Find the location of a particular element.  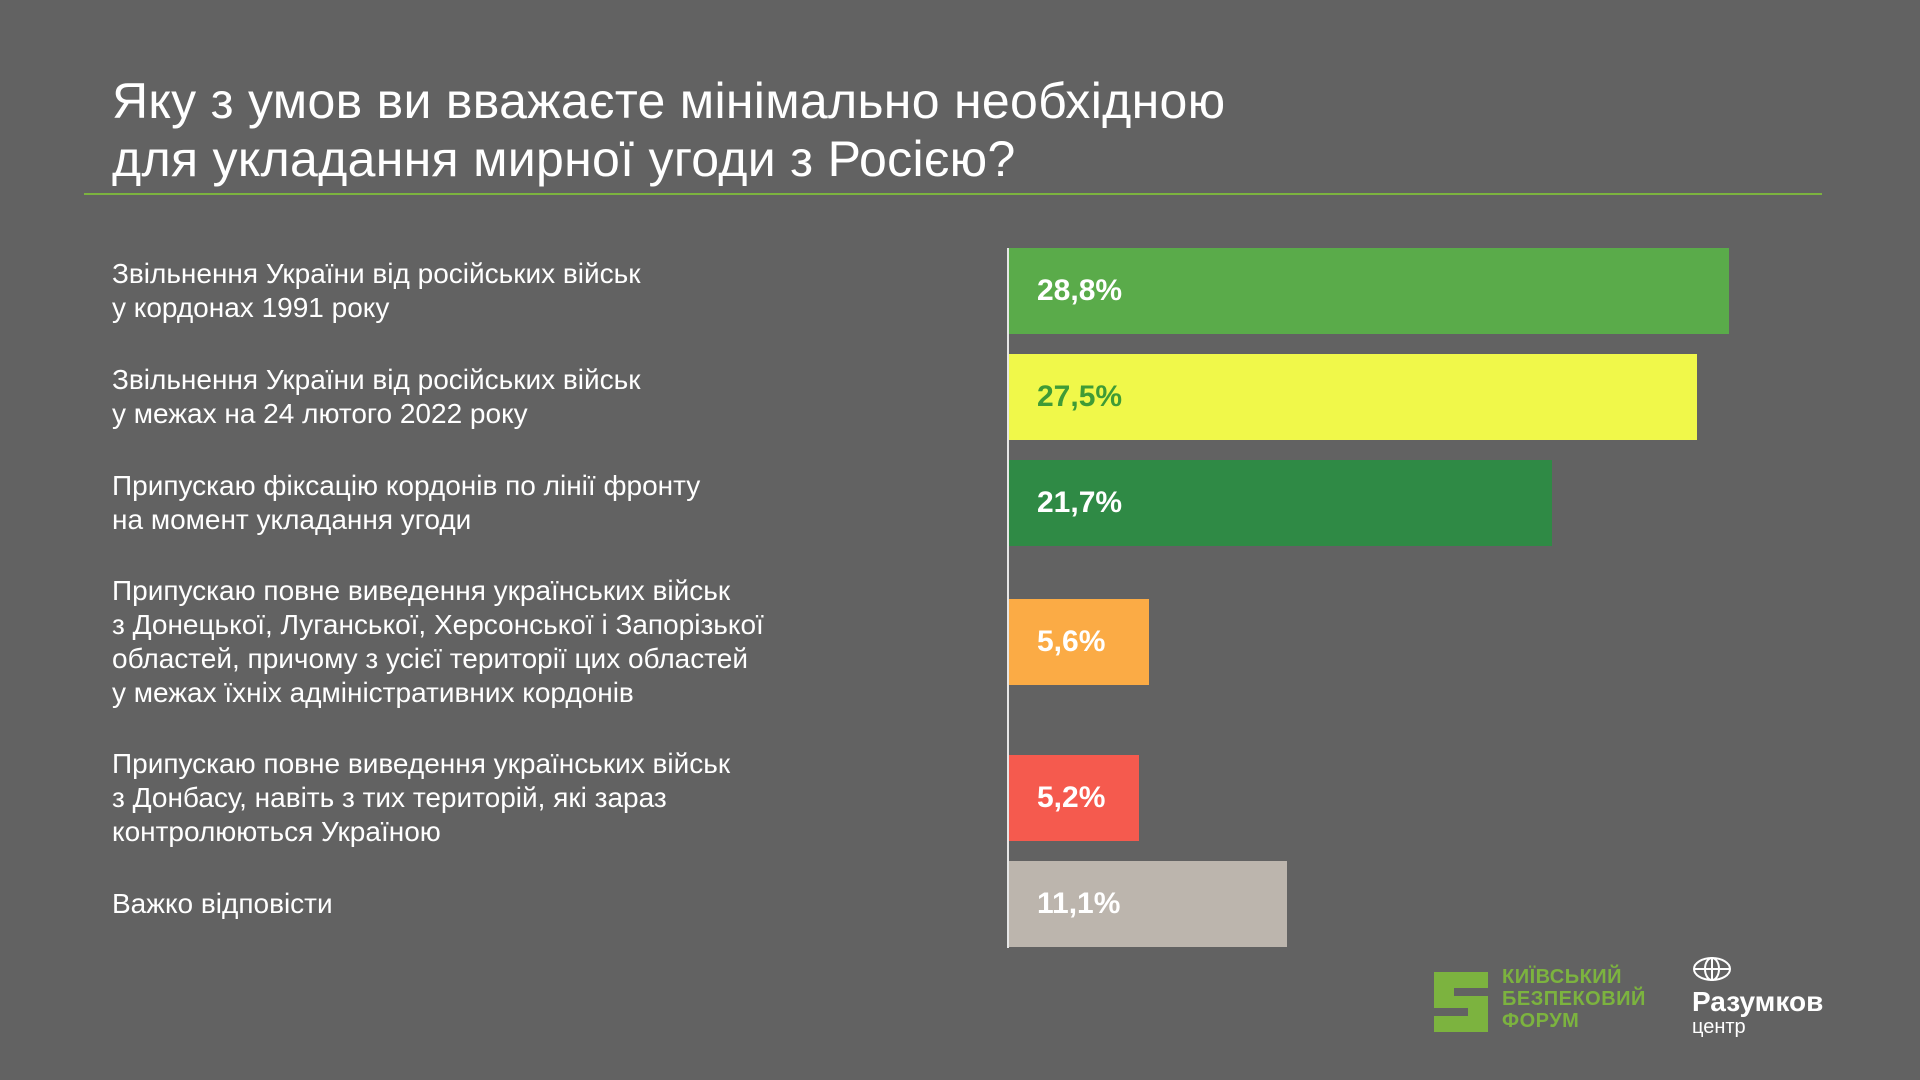

category-label-2-line-2: у межах на 24 лютого 2022 року is located at coordinates (320, 413).